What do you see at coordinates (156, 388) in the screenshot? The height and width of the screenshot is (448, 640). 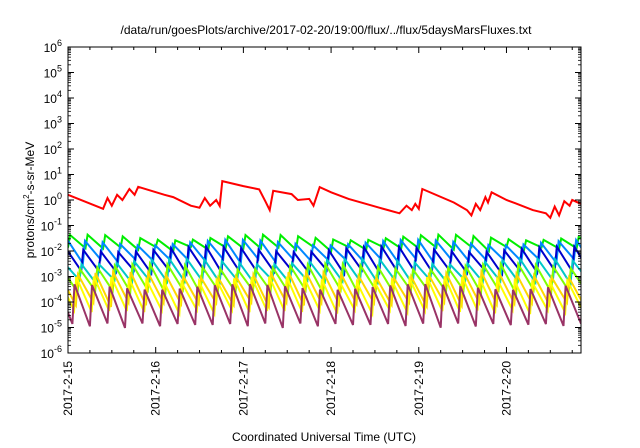 I see `x-tick-label: 2017-2-16` at bounding box center [156, 388].